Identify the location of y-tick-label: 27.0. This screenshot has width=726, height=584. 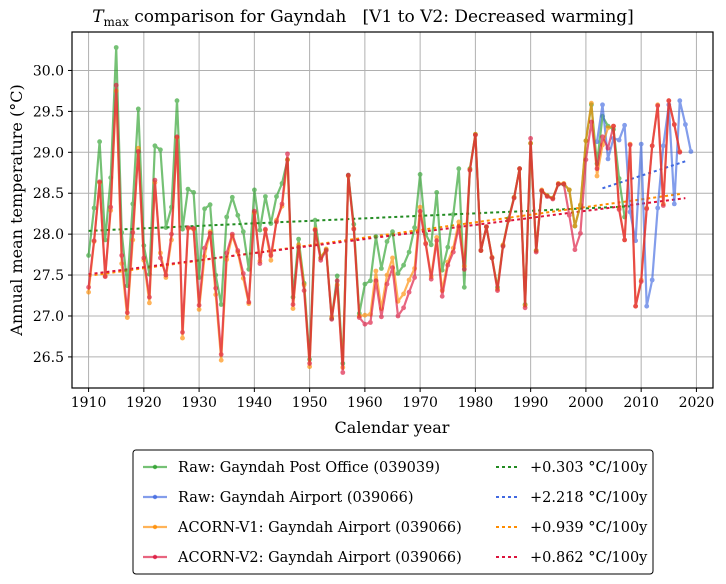
(48, 317).